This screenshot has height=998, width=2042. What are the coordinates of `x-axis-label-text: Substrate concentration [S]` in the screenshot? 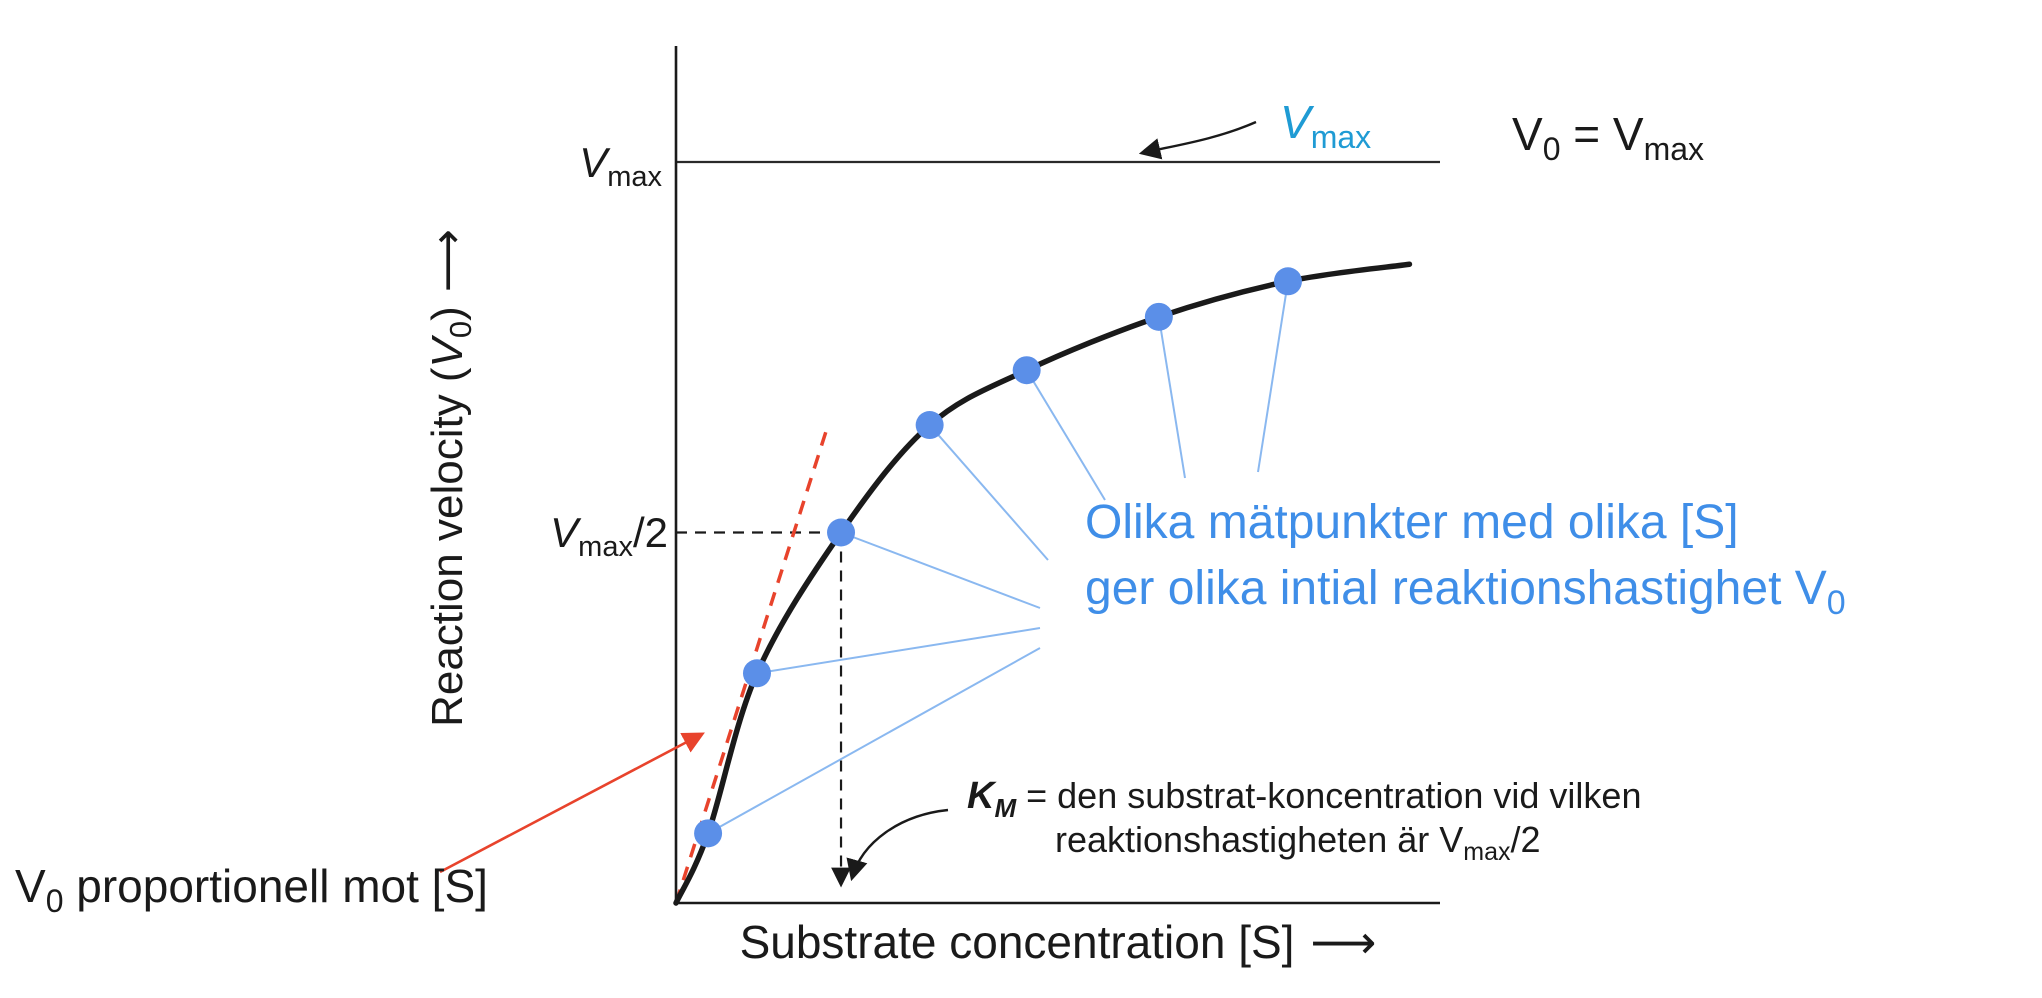 It's located at (1017, 942).